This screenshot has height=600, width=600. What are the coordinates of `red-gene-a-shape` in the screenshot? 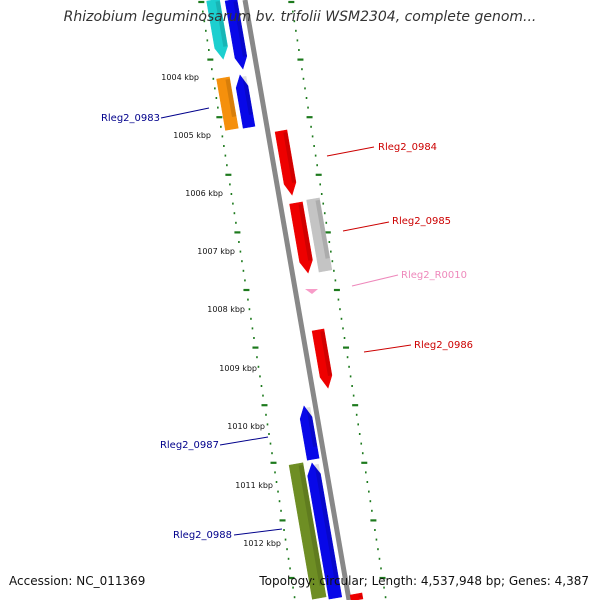 It's located at (301, 237).